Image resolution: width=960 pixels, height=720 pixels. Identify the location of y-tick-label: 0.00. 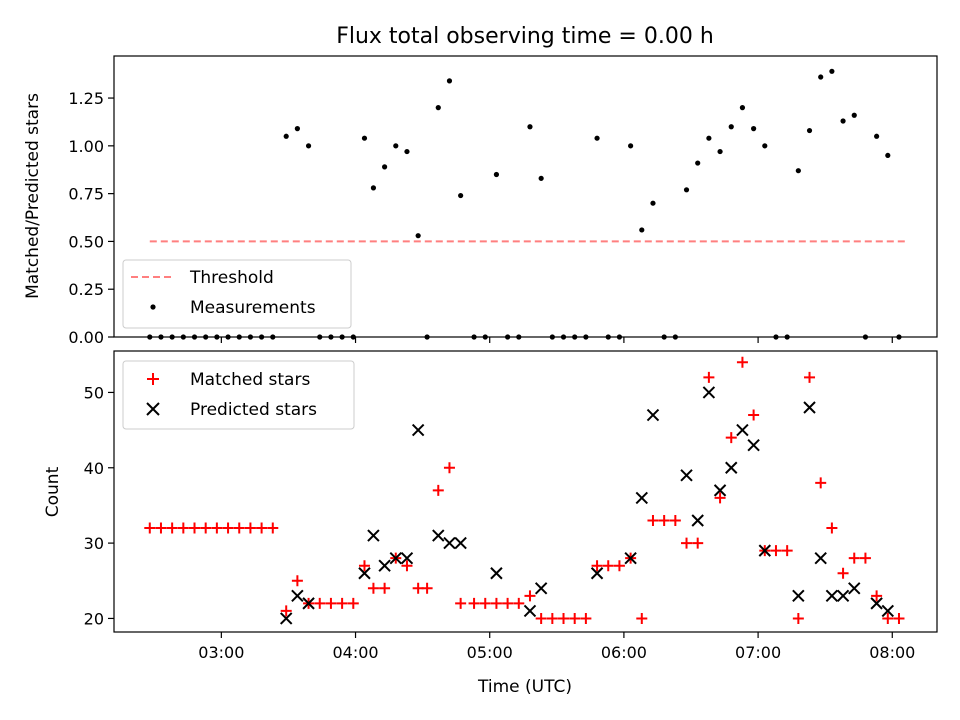
(86, 337).